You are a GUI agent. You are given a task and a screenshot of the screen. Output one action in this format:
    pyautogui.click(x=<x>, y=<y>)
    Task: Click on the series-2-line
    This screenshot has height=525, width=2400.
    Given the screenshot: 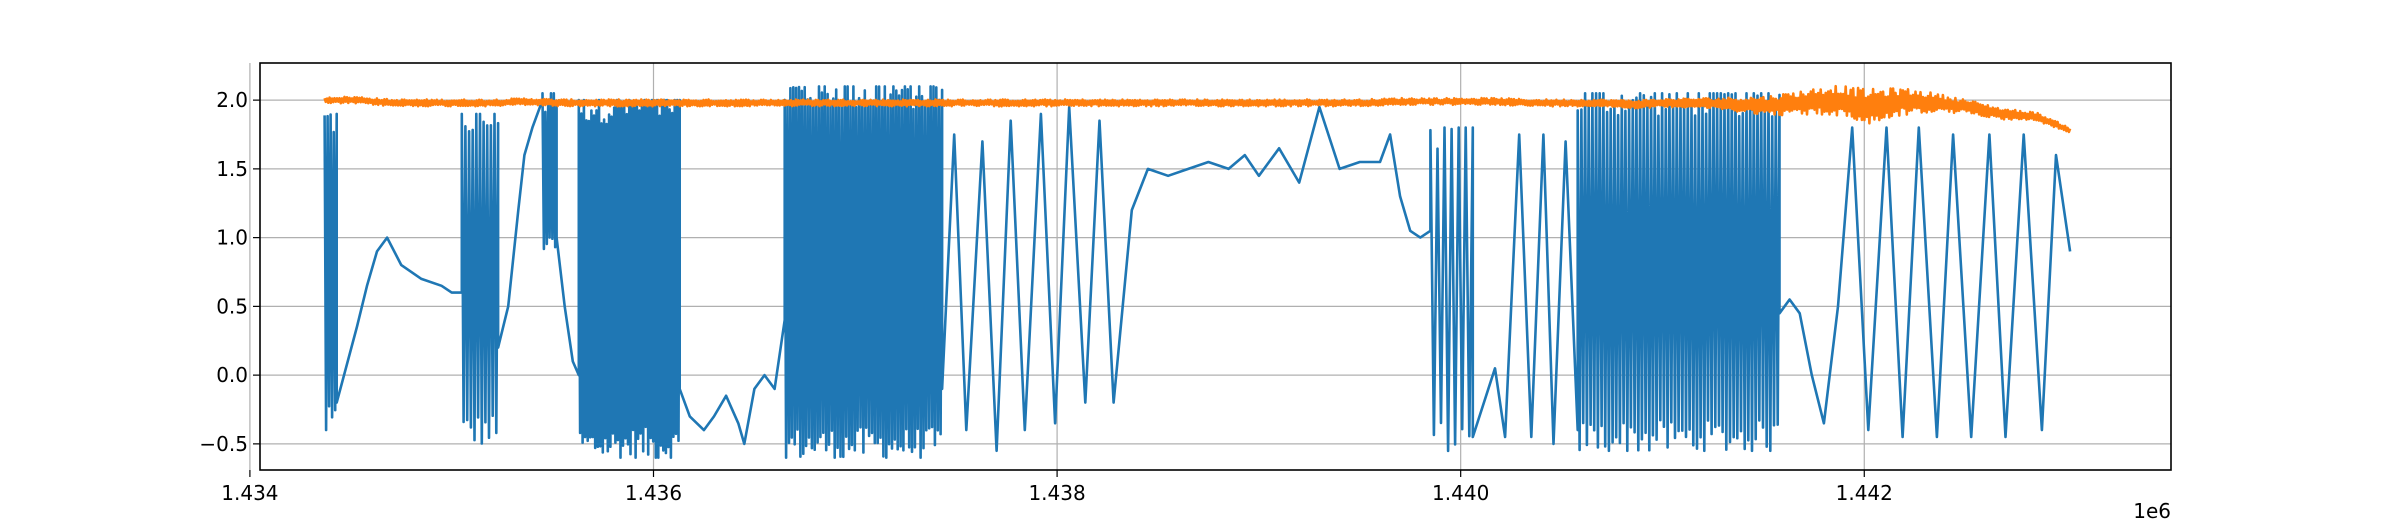 What is the action you would take?
    pyautogui.click(x=1197, y=109)
    